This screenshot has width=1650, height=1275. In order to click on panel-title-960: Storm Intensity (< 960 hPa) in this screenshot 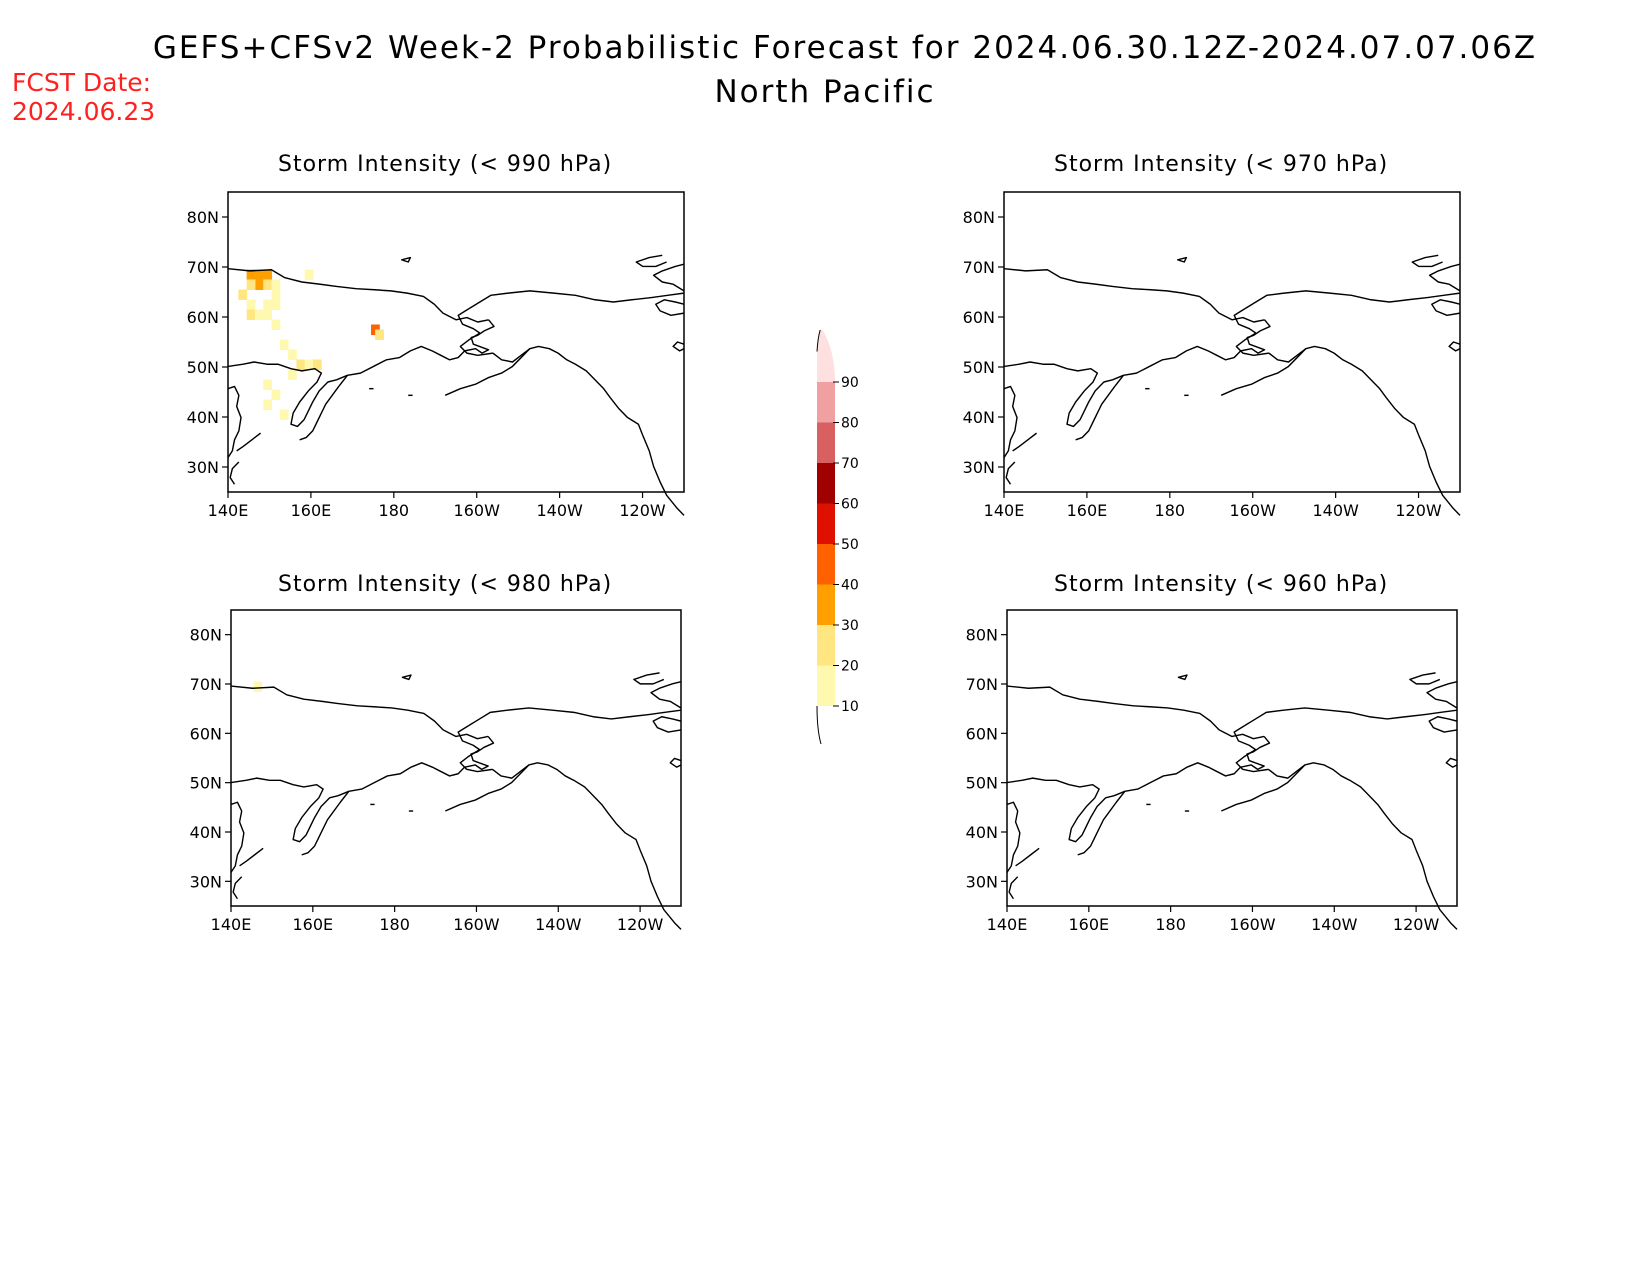, I will do `click(1221, 584)`.